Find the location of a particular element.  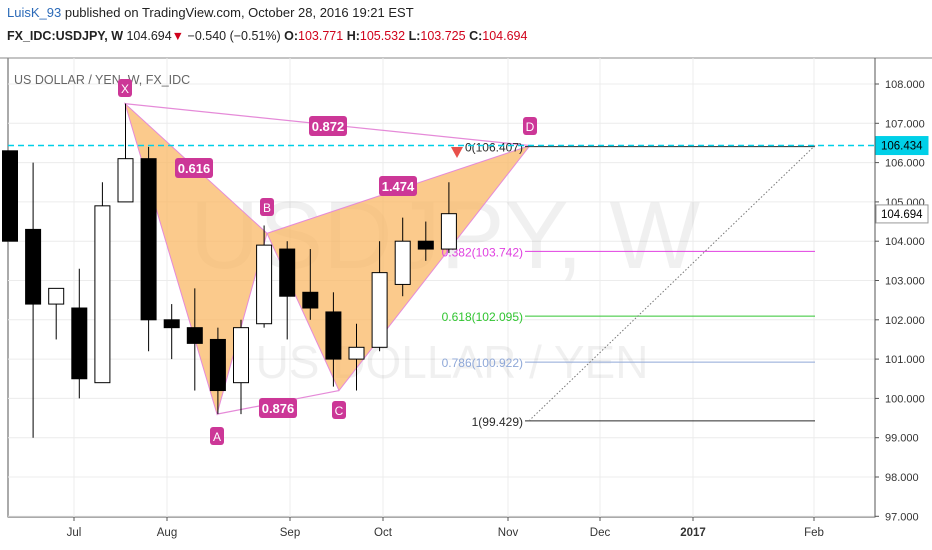

author-link: LuisK_93 is located at coordinates (34, 12).